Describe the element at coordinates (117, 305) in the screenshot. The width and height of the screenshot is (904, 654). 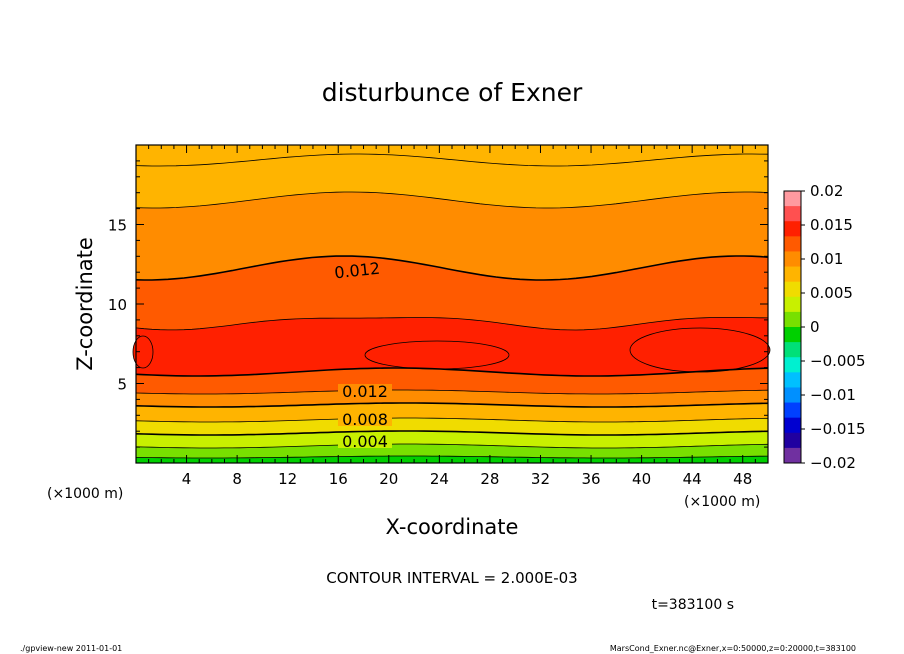
I see `y-tick-label: 10` at that location.